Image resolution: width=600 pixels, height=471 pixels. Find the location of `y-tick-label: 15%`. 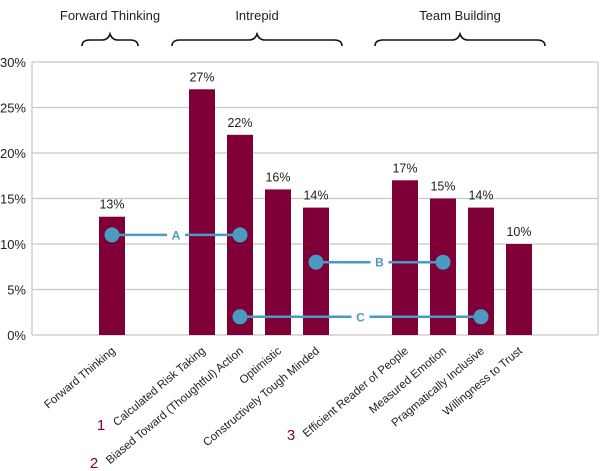

y-tick-label: 15% is located at coordinates (13, 199).